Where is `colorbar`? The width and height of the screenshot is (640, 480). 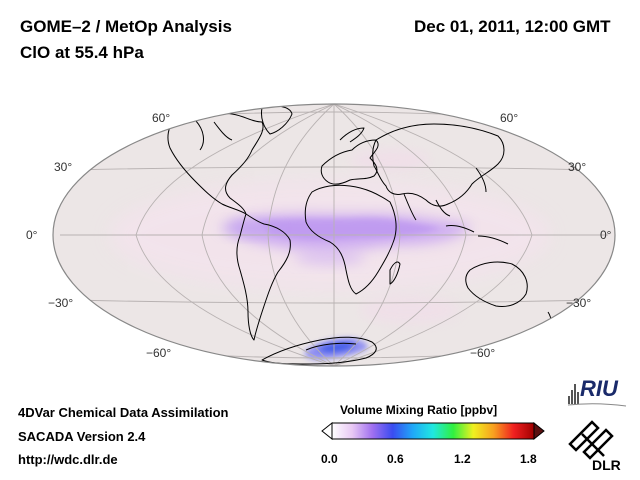 colorbar is located at coordinates (433, 431).